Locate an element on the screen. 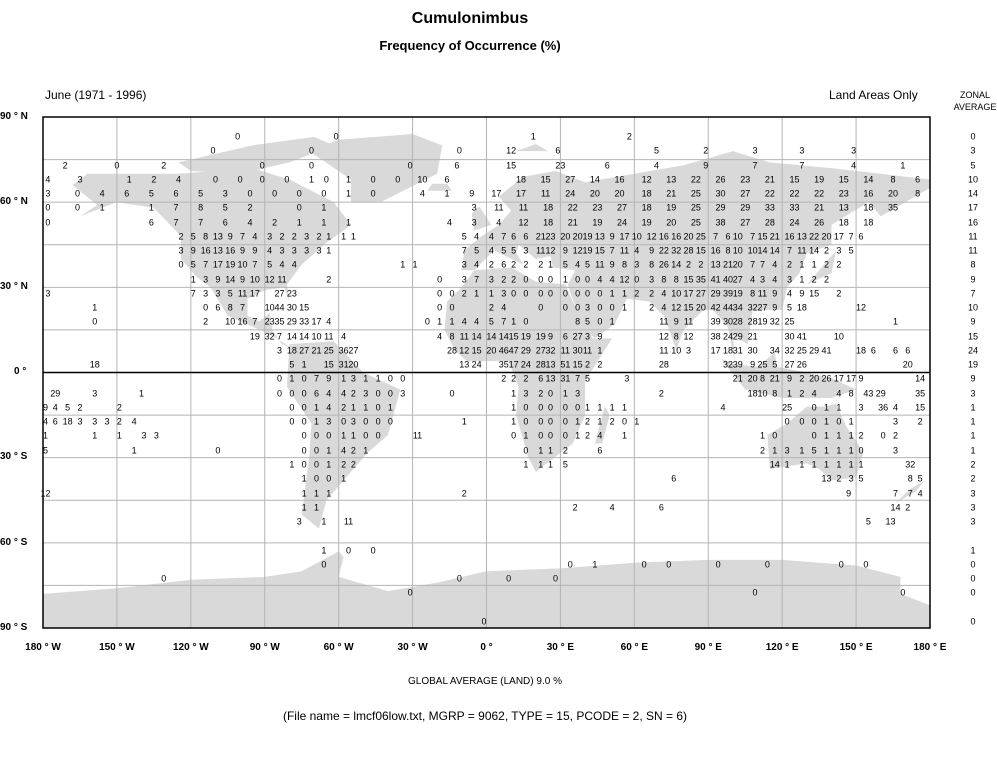 The height and width of the screenshot is (760, 997). zonal-average-value: 10 is located at coordinates (973, 307).